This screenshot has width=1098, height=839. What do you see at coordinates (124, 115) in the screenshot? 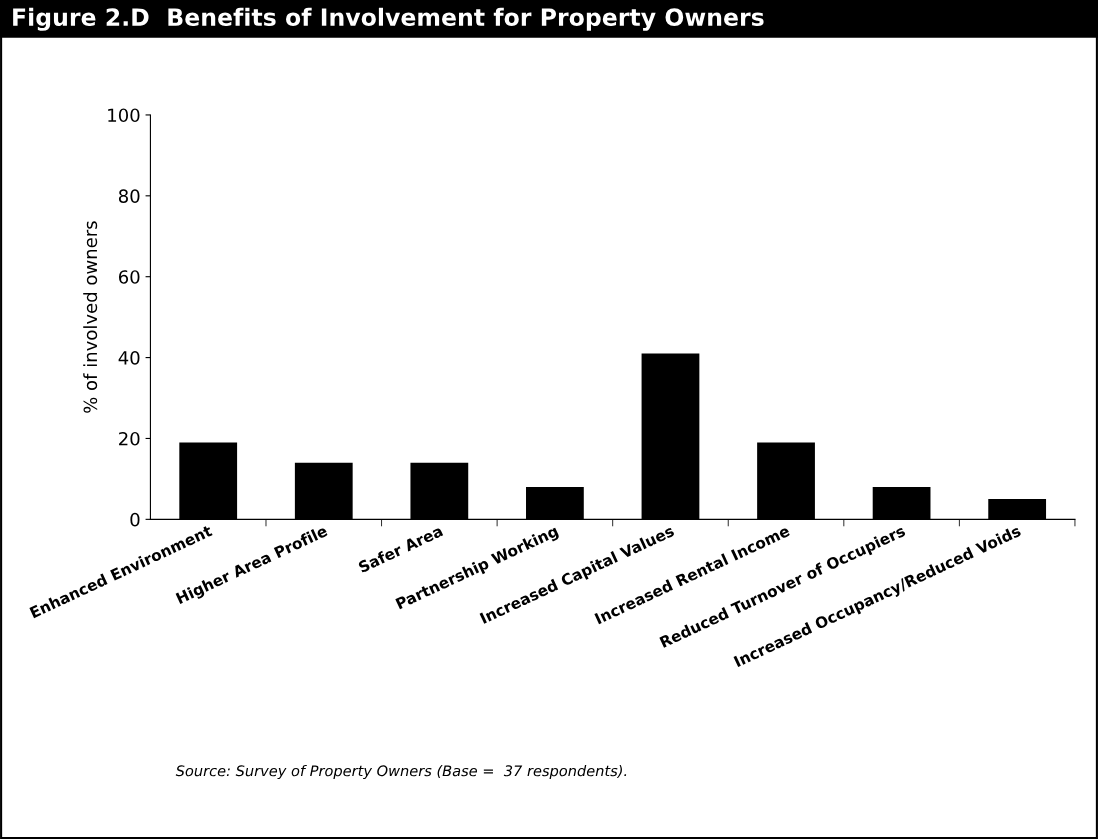
I see `y-tick-label: 100` at bounding box center [124, 115].